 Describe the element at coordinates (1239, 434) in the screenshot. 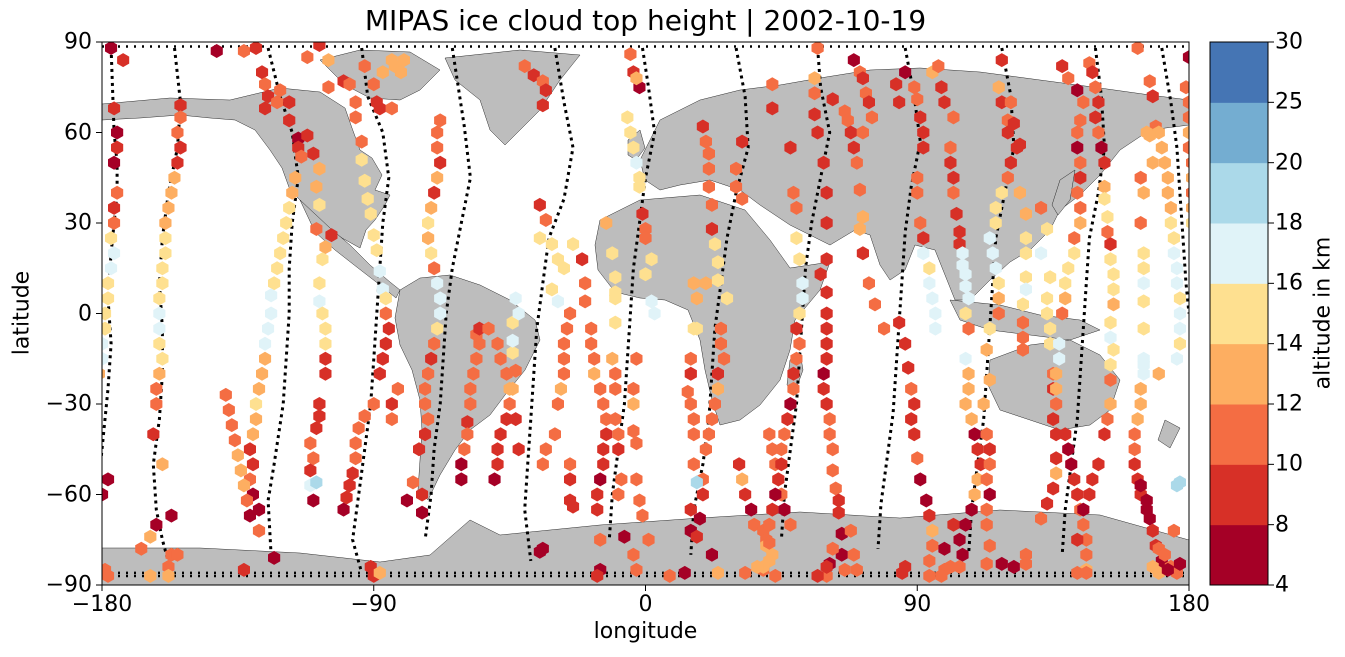

I see `colorbar-segment` at that location.